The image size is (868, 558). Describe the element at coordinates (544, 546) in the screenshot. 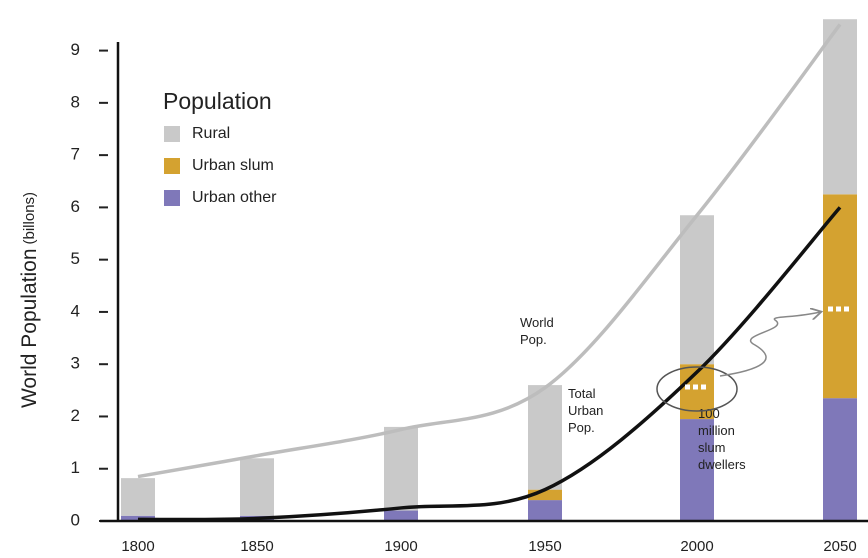

I see `x-tick-label: 1950` at that location.